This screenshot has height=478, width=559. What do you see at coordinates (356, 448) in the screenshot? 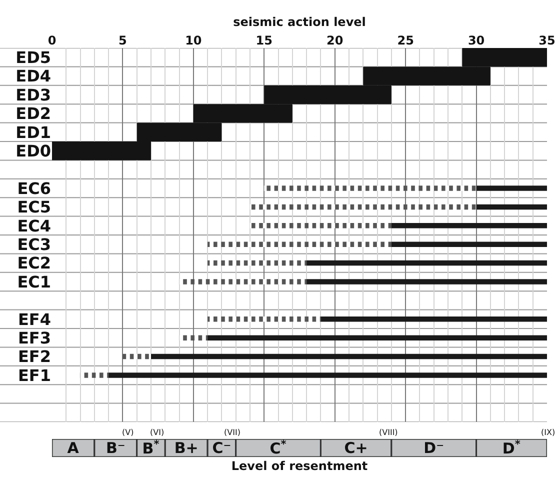
I see `series-label: C+` at bounding box center [356, 448].